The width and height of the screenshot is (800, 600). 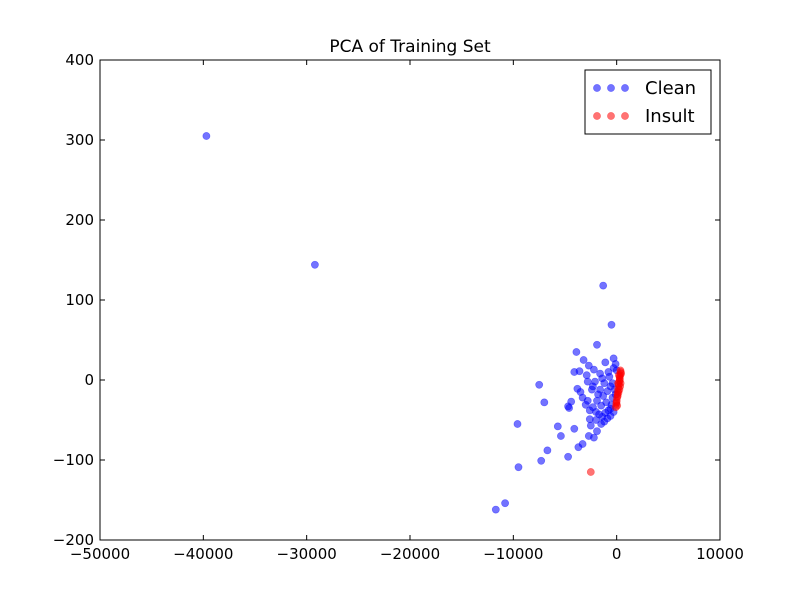 I want to click on x-tick-label-1: −40000, so click(x=203, y=554).